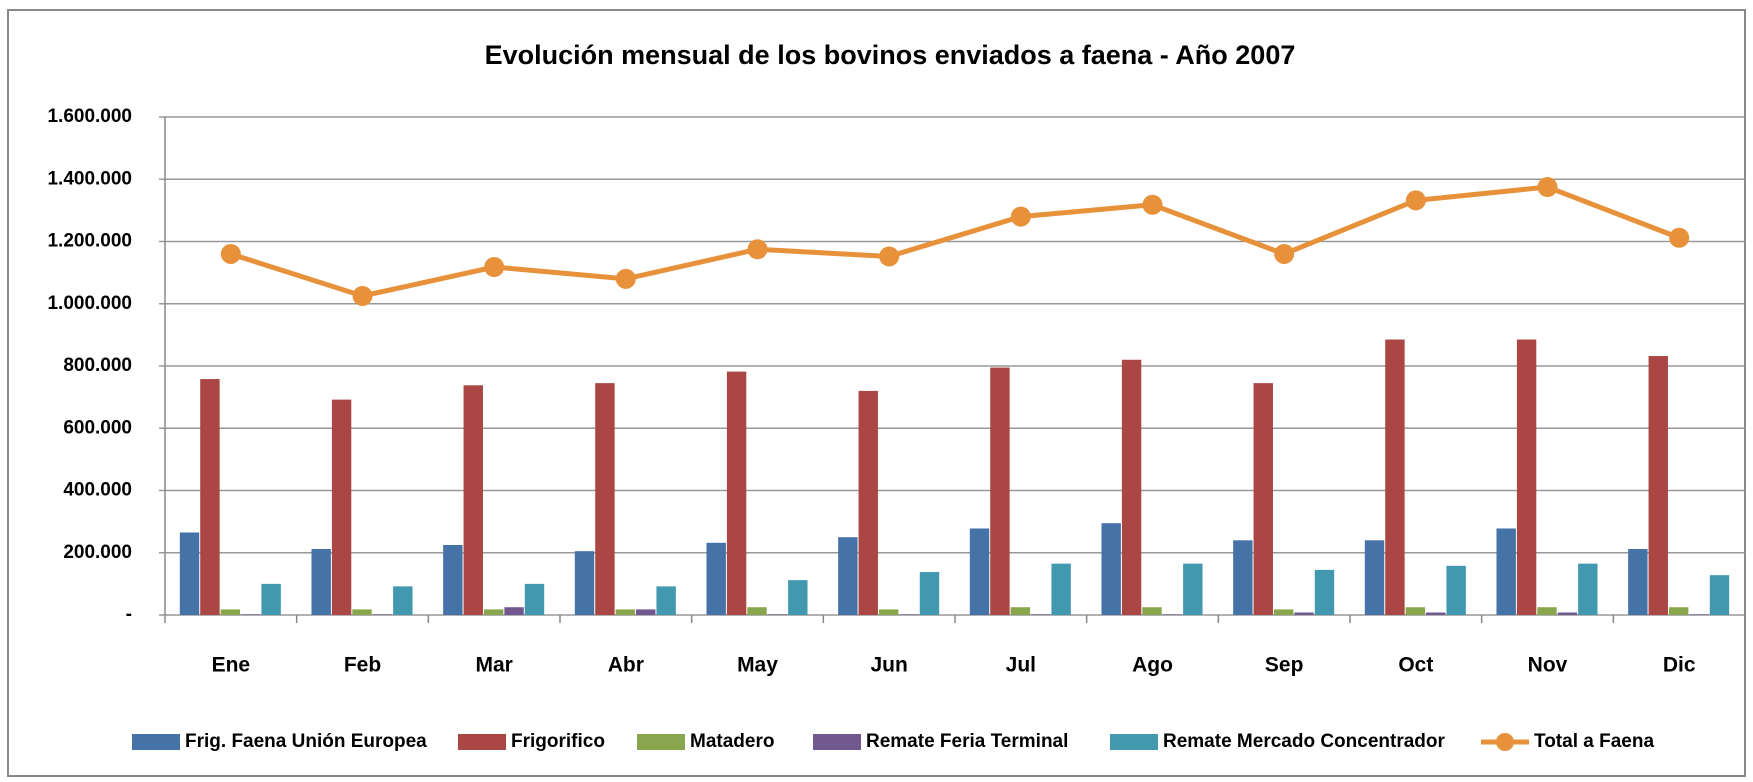  I want to click on x-tick-label: Abr, so click(626, 665).